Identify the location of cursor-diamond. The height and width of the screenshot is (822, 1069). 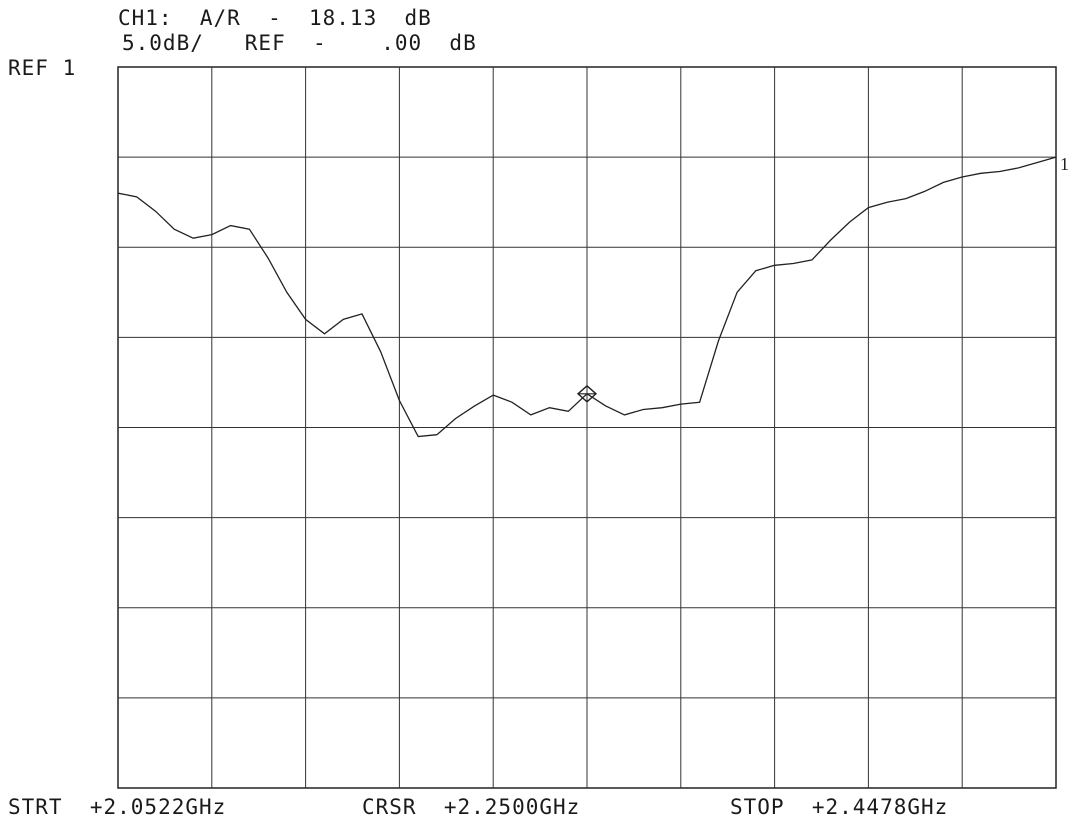
(587, 393).